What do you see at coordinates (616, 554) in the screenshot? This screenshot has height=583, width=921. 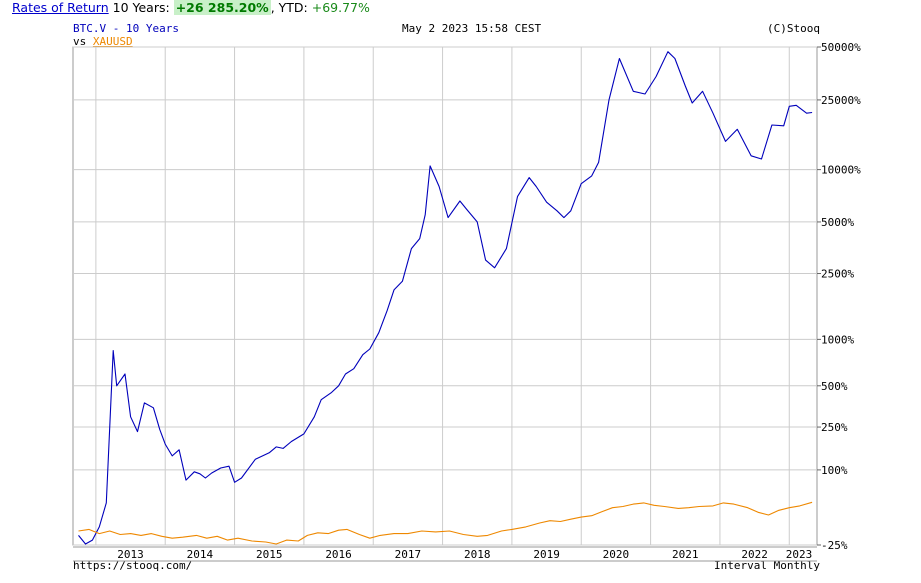 I see `x-tick-label: 2020` at bounding box center [616, 554].